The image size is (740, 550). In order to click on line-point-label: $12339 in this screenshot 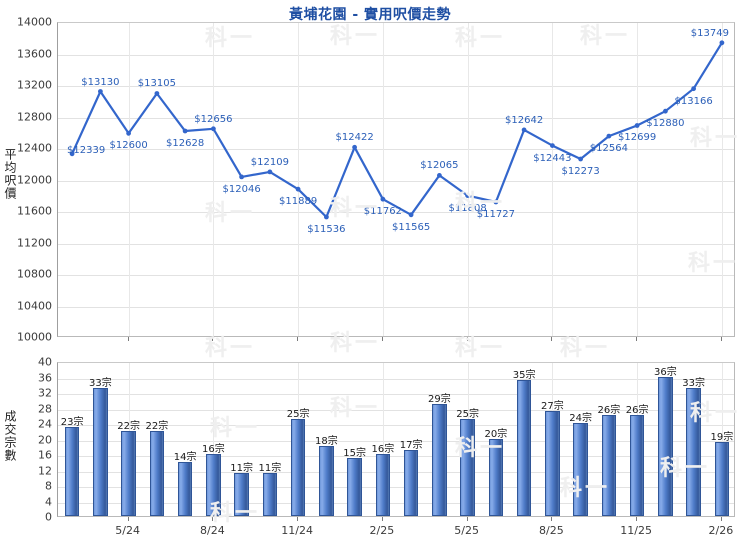, I will do `click(86, 150)`.